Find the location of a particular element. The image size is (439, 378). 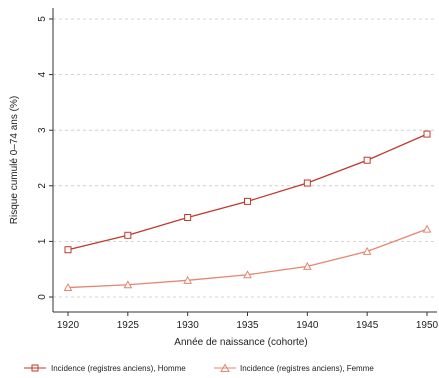

y-tick-label: 4 is located at coordinates (42, 74).